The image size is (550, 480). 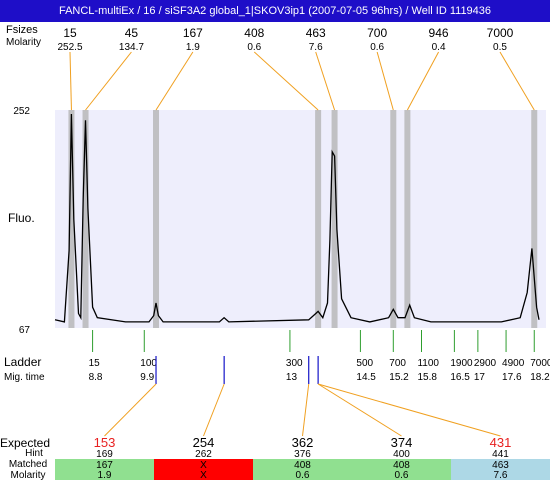 What do you see at coordinates (364, 363) in the screenshot?
I see `ladder-size-label: 500` at bounding box center [364, 363].